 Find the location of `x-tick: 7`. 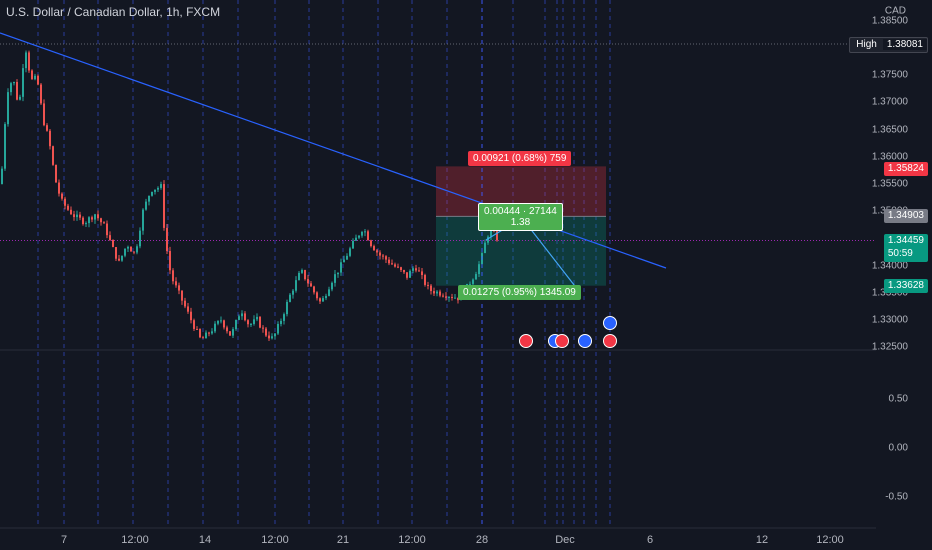

x-tick: 7 is located at coordinates (64, 540).